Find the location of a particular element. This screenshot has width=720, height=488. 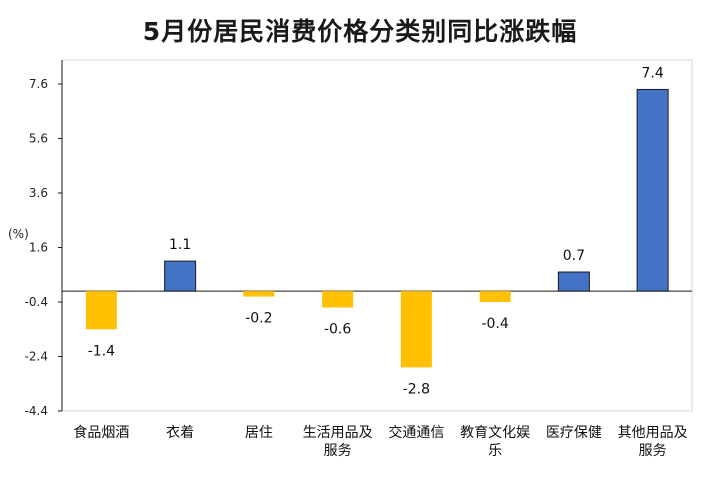

chart-title: 5月份居民消费价格分类别同比涨跌幅 is located at coordinates (360, 31).